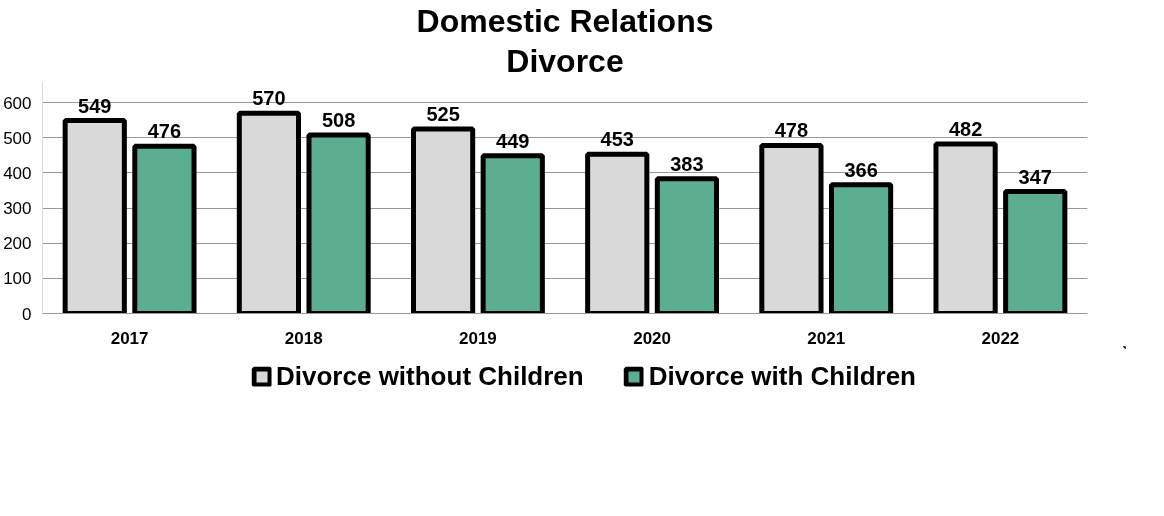 Image resolution: width=1164 pixels, height=516 pixels. I want to click on data-label: 449, so click(513, 140).